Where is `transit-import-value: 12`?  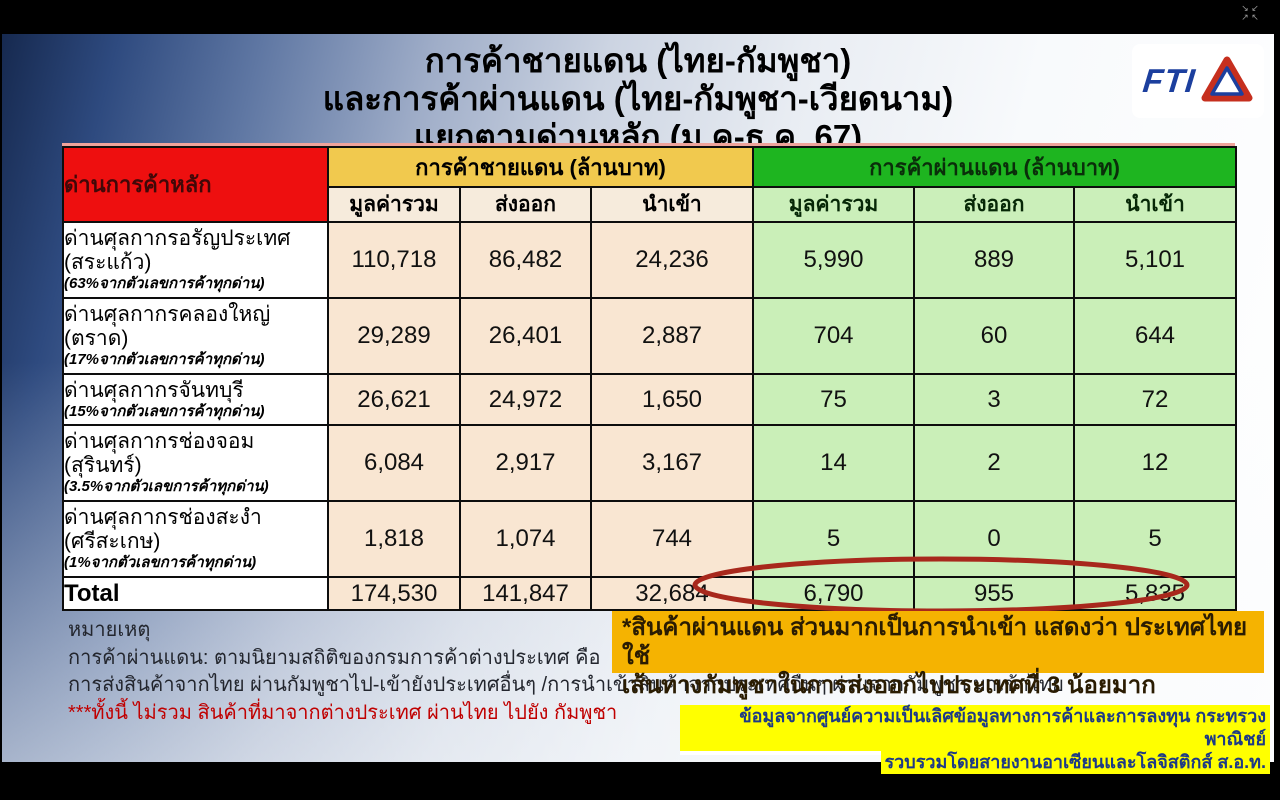
transit-import-value: 12 is located at coordinates (1155, 463).